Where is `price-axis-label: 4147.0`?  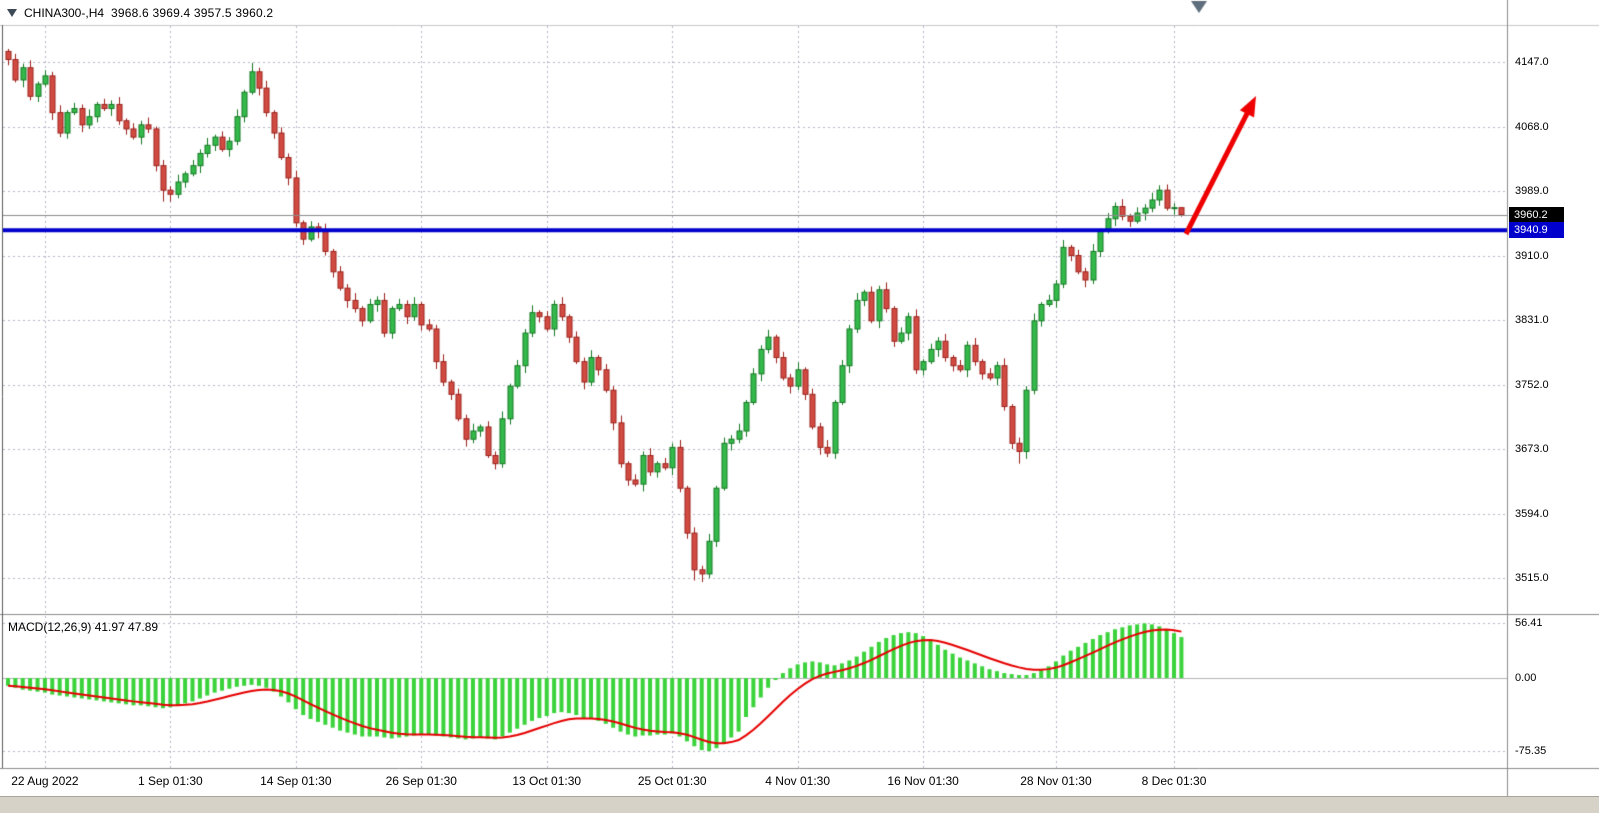 price-axis-label: 4147.0 is located at coordinates (1532, 62).